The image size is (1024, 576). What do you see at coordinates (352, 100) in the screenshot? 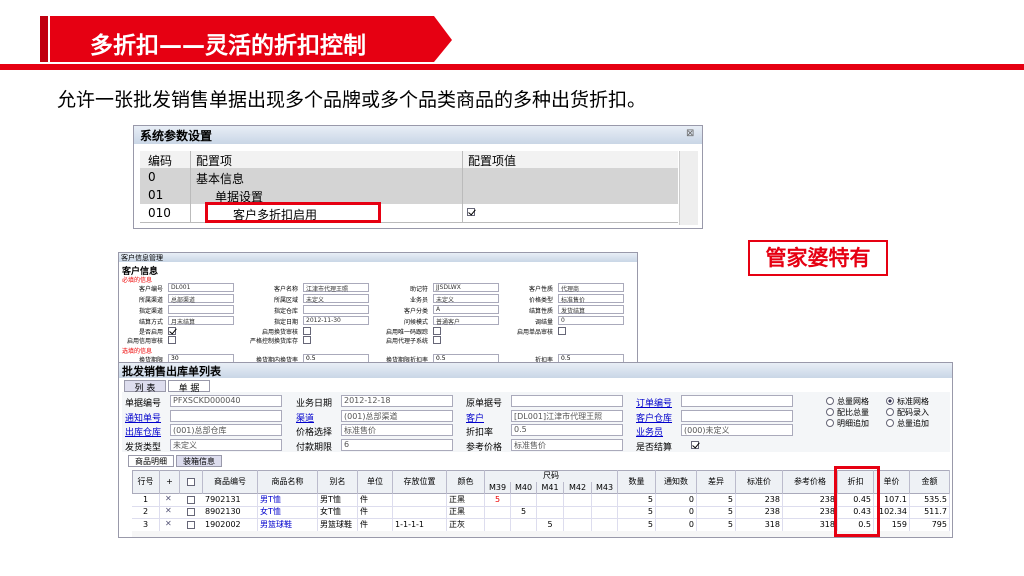
I see `slide-subtitle: 允许一张批发销售单据出现多个品牌或多个品类商品的多种出货折扣。` at bounding box center [352, 100].